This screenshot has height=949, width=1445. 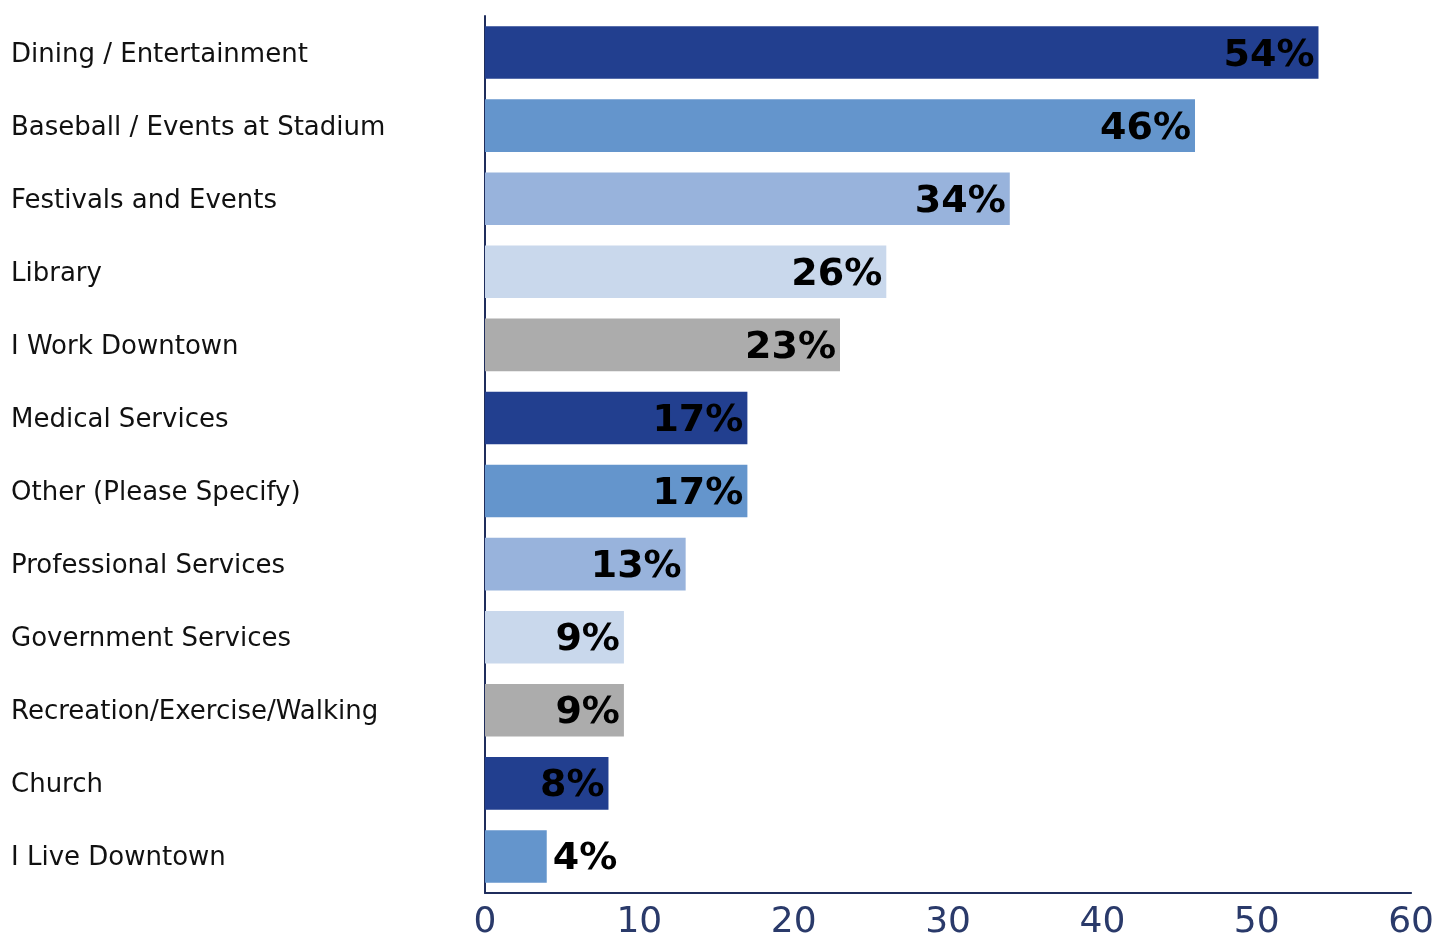 What do you see at coordinates (948, 919) in the screenshot?
I see `x-tick-label: 30` at bounding box center [948, 919].